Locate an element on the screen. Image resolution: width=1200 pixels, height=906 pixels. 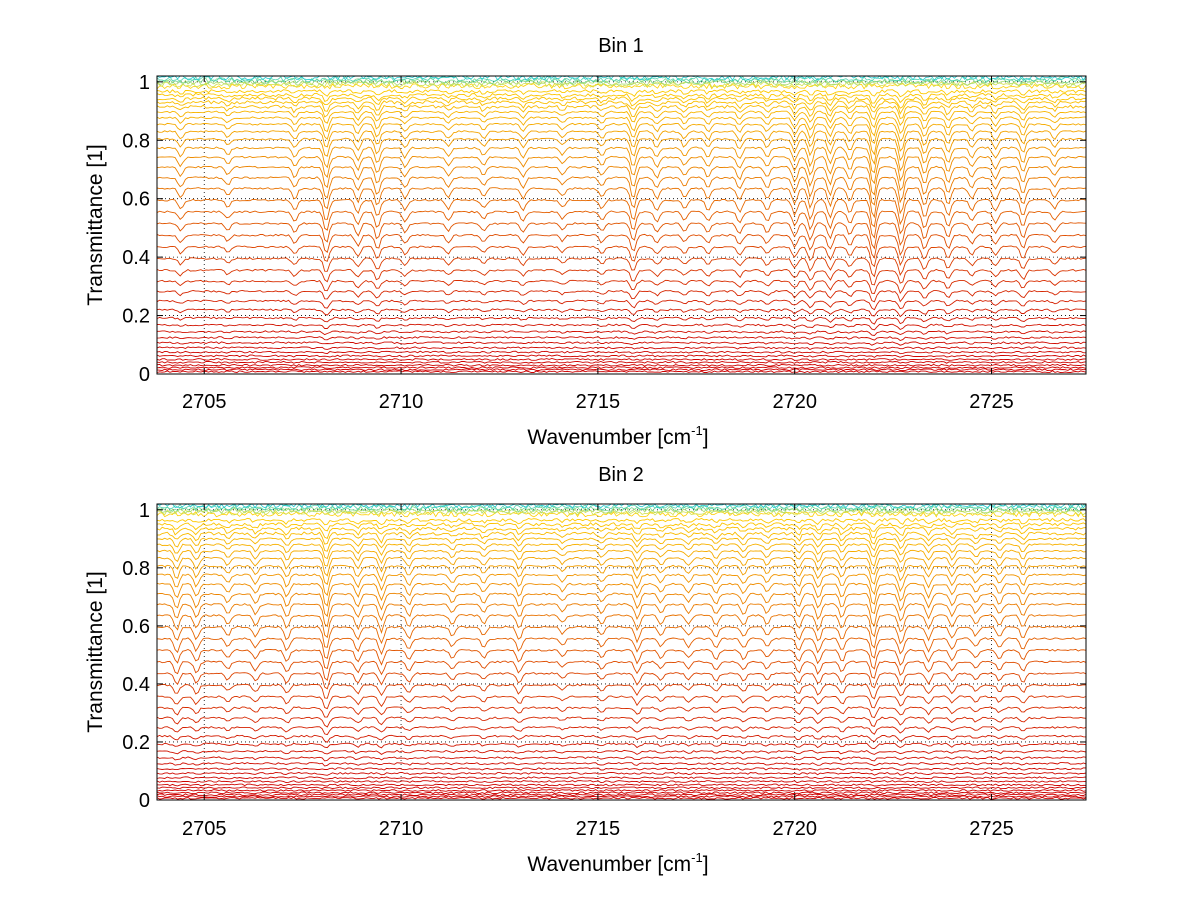
x-tick-label: 2705 is located at coordinates (204, 829).